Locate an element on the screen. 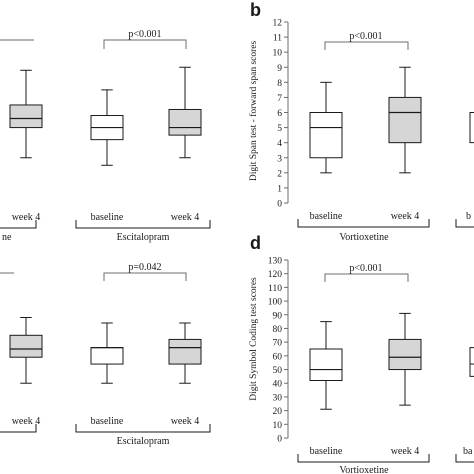 The width and height of the screenshot is (474, 474). panel-a-box-week4-left-iqr is located at coordinates (26, 116).